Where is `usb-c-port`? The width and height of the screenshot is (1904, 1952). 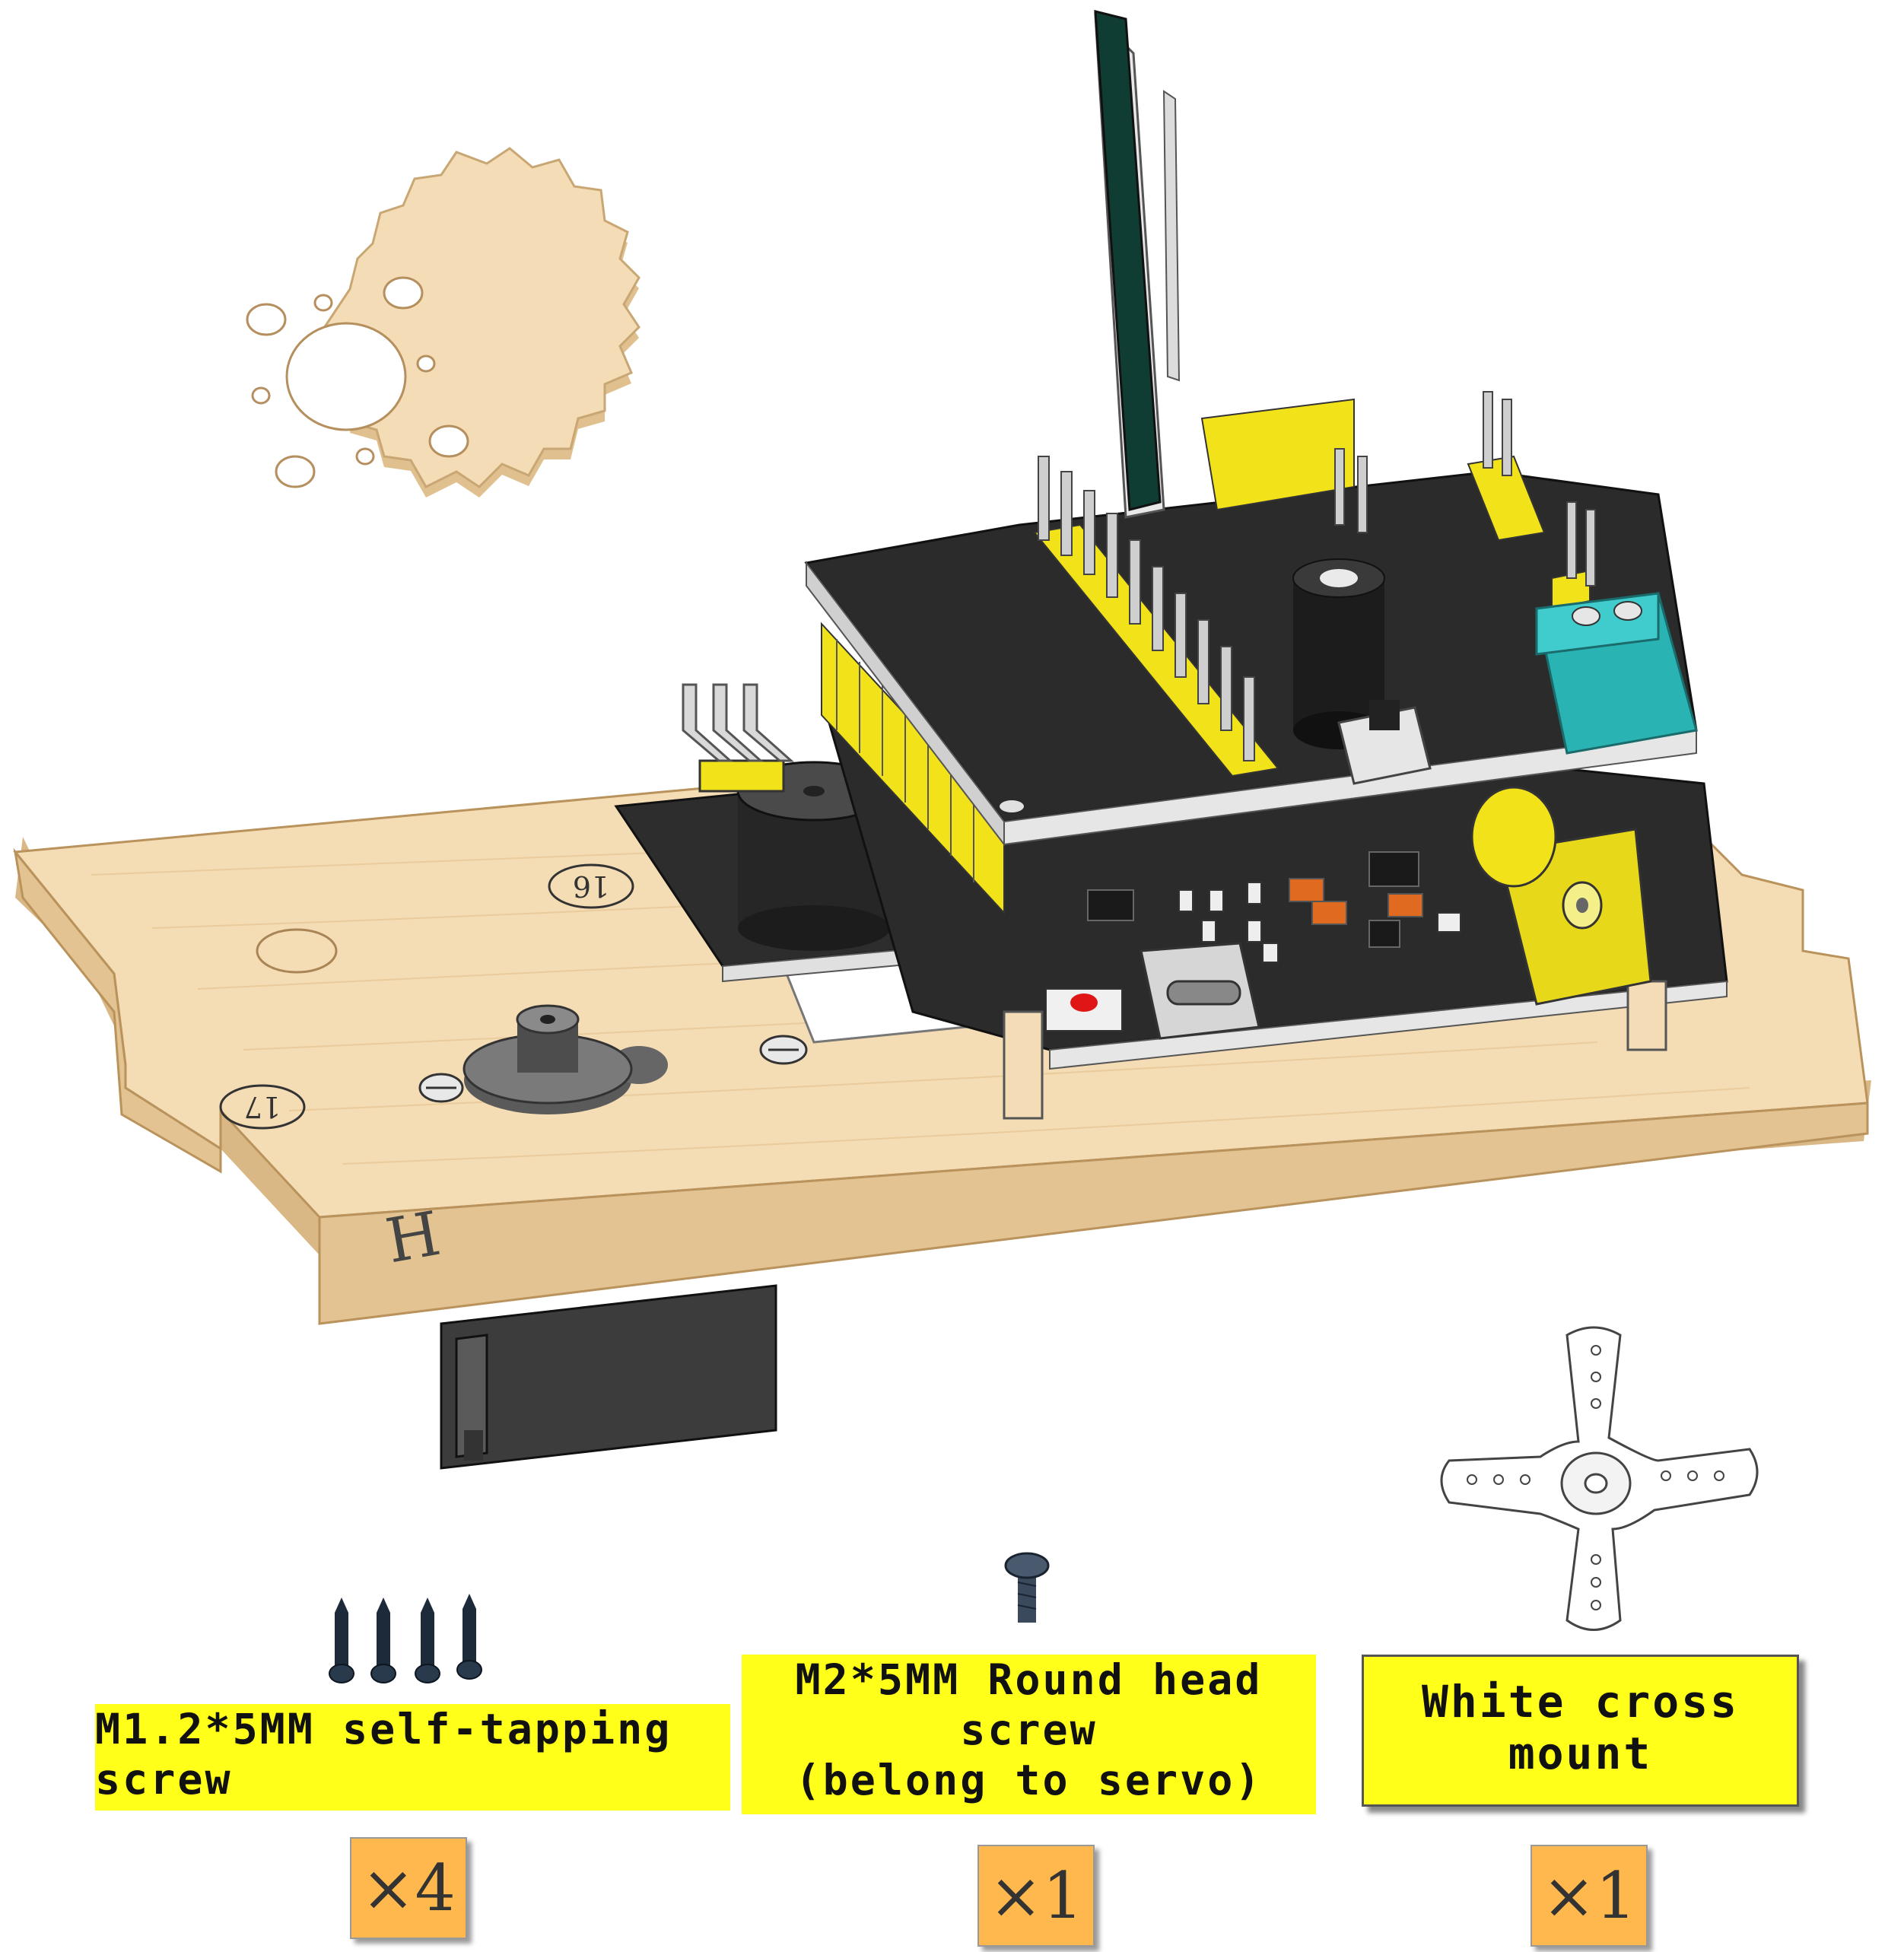 usb-c-port is located at coordinates (1200, 991).